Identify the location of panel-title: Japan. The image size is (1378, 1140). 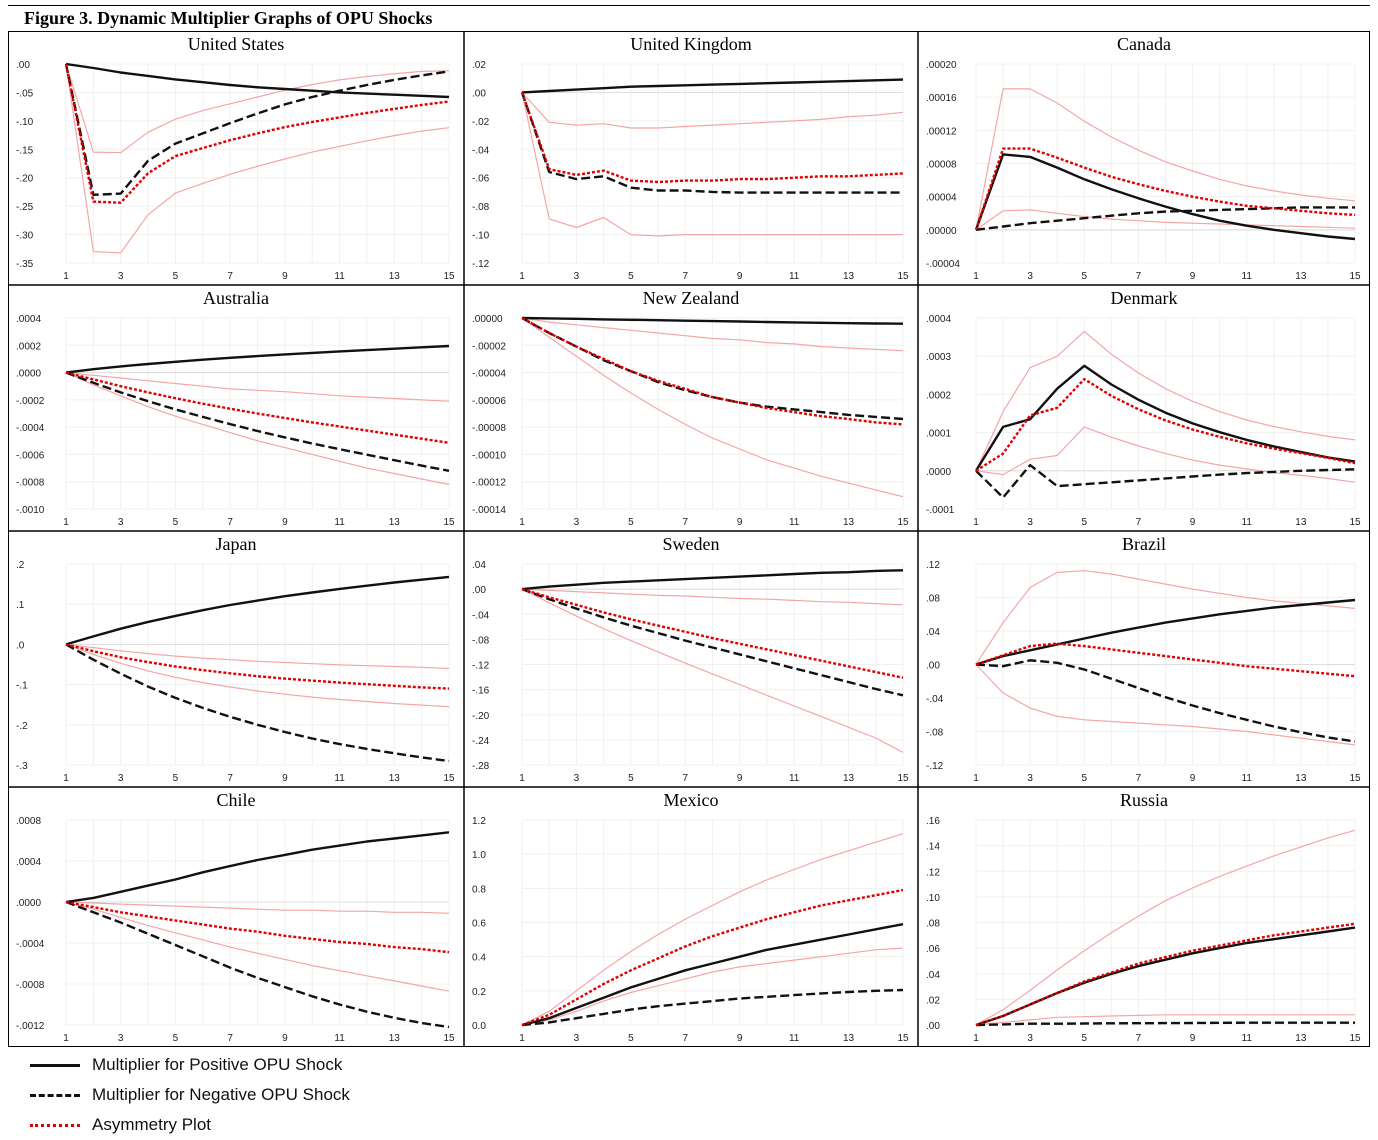
(236, 544).